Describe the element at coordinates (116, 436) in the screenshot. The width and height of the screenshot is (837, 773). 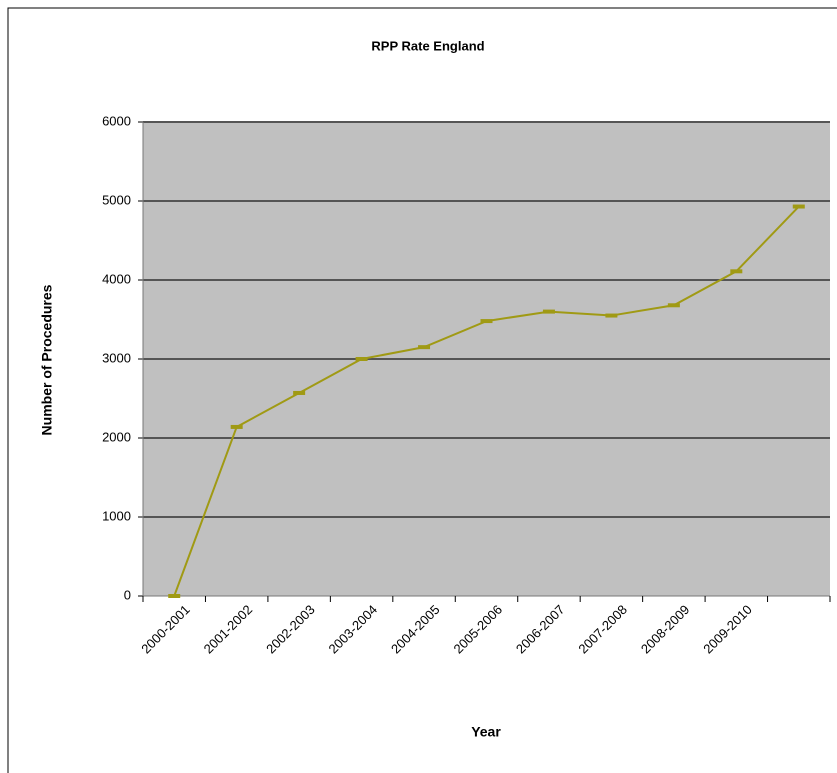
I see `y-tick-label: 2000` at that location.